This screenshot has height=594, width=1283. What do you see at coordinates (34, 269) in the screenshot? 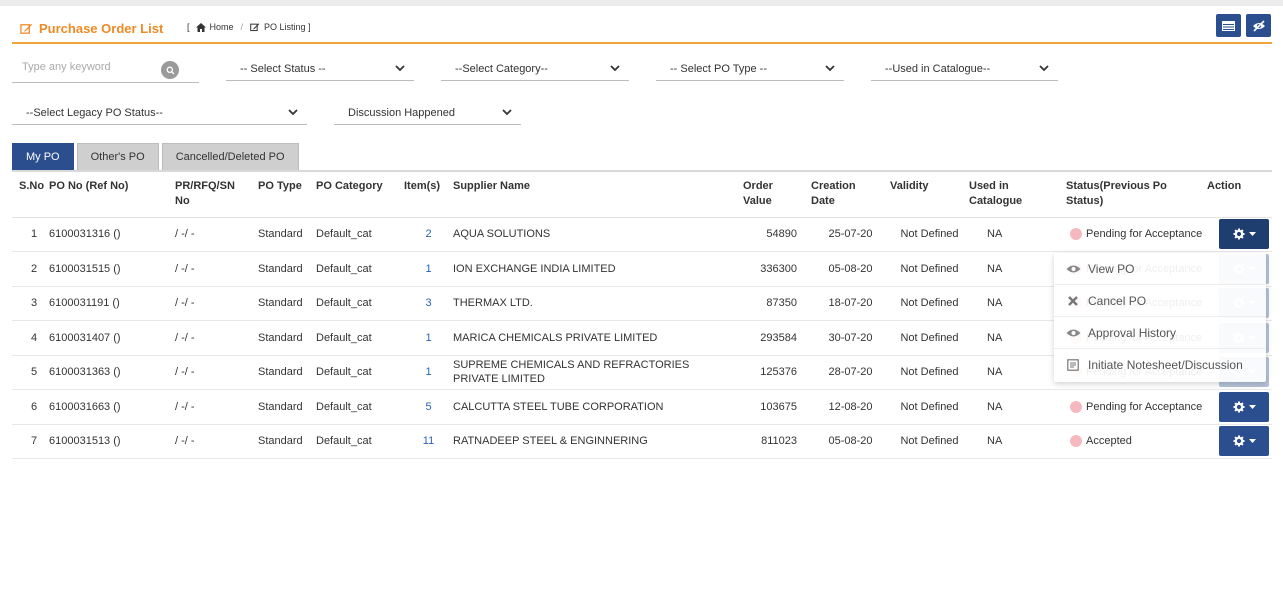
I see `cell-sno: 2` at bounding box center [34, 269].